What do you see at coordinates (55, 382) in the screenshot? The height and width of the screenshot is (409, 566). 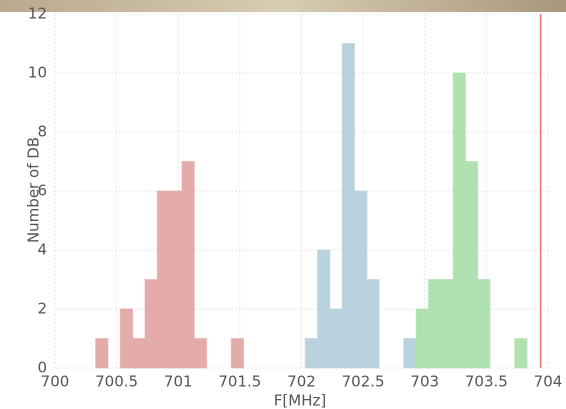 I see `x-tick-label: 700` at bounding box center [55, 382].